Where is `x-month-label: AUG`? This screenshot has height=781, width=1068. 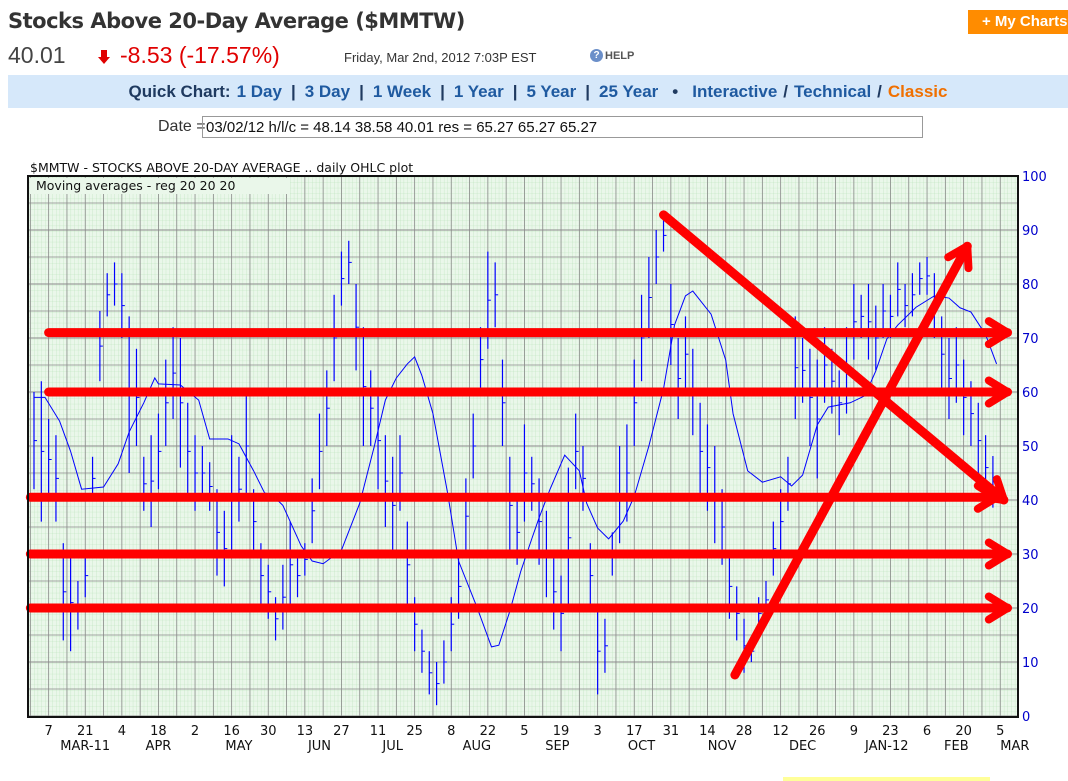 x-month-label: AUG is located at coordinates (477, 746).